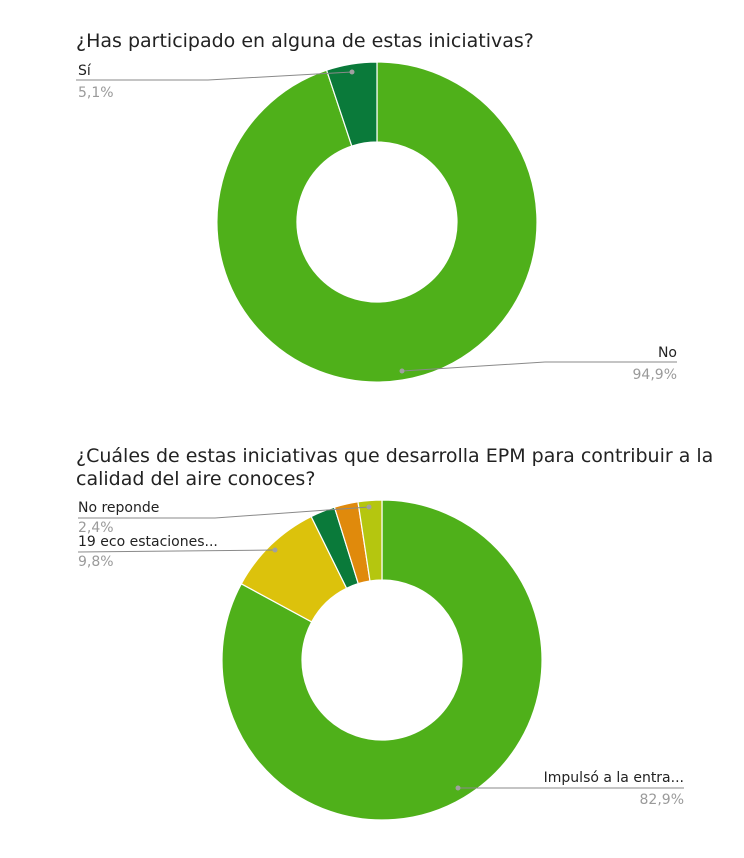 The image size is (744, 858). What do you see at coordinates (662, 800) in the screenshot?
I see `slice-pct-impulso: 82,9%` at bounding box center [662, 800].